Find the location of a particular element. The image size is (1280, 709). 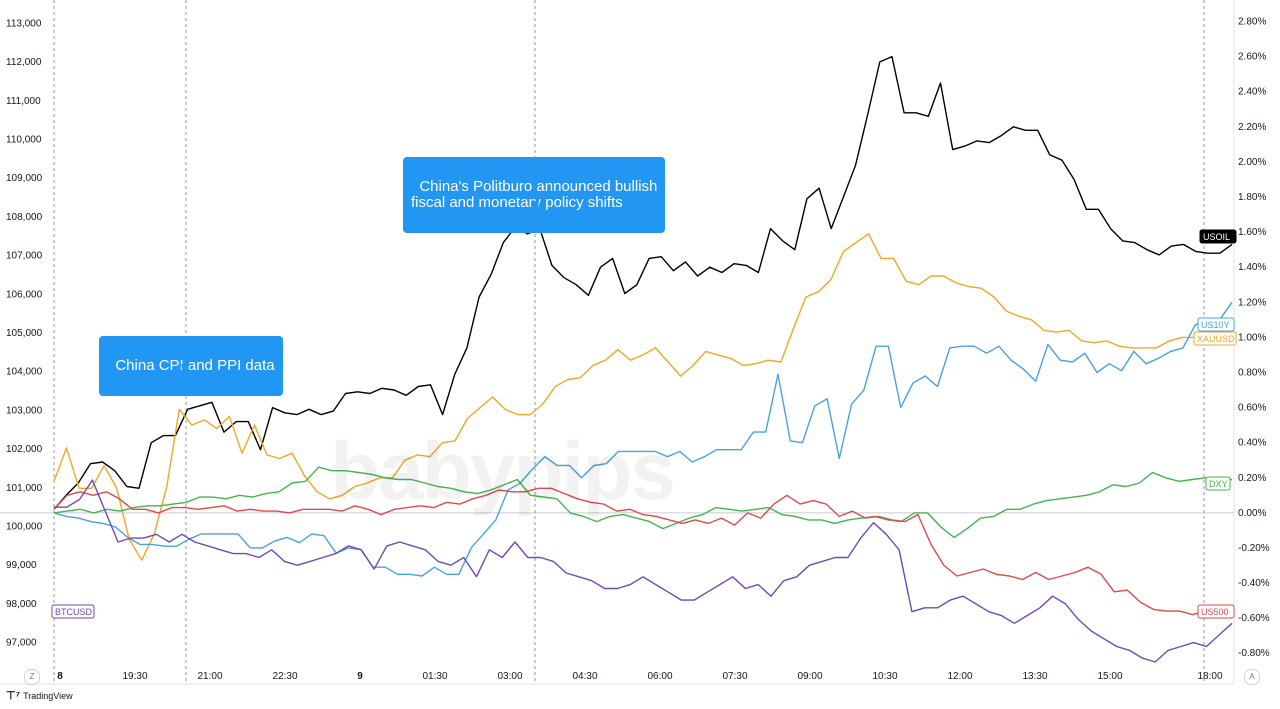

annotation-cpi-ppi: China CPI and PPI data is located at coordinates (191, 366).